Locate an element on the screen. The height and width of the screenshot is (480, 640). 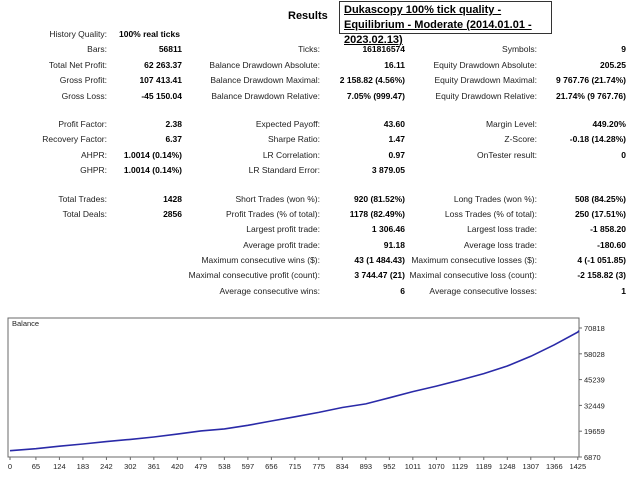
x-tick-label: 1189 is located at coordinates (484, 466).